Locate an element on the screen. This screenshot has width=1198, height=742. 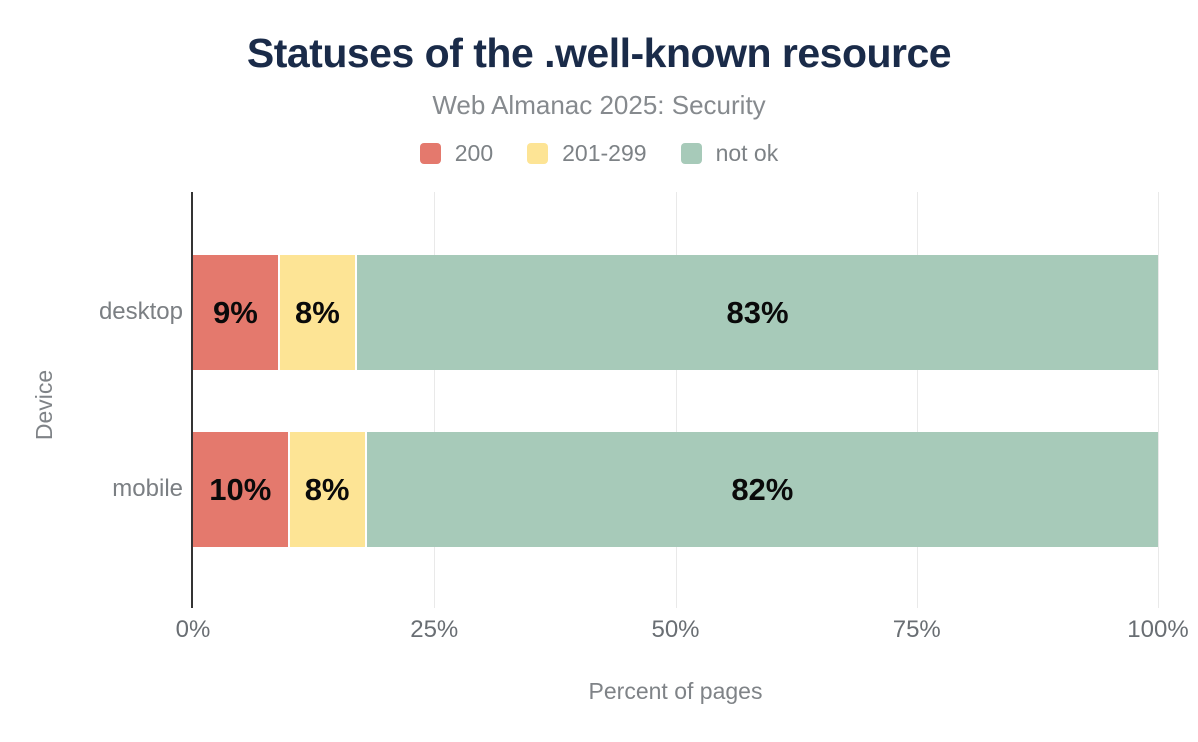
bar-segment-mobile-201-299: 8% is located at coordinates (328, 489).